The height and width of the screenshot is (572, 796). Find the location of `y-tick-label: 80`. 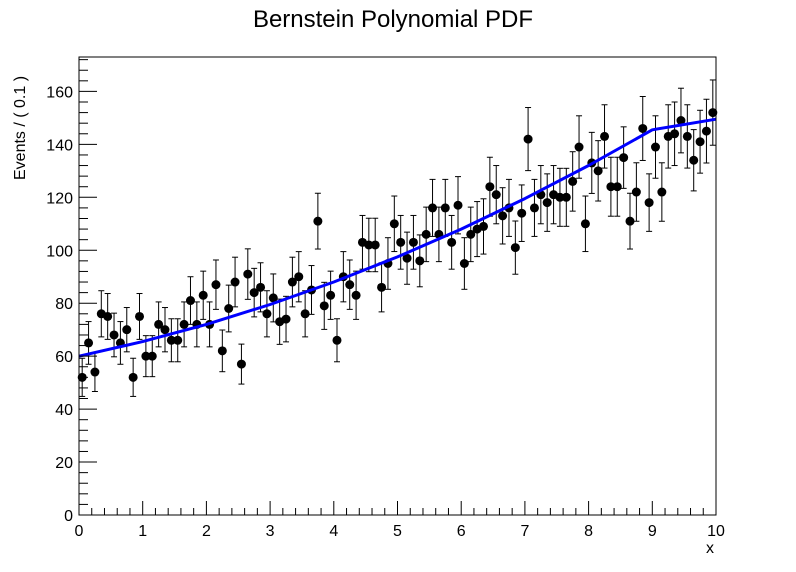

y-tick-label: 80 is located at coordinates (64, 304).